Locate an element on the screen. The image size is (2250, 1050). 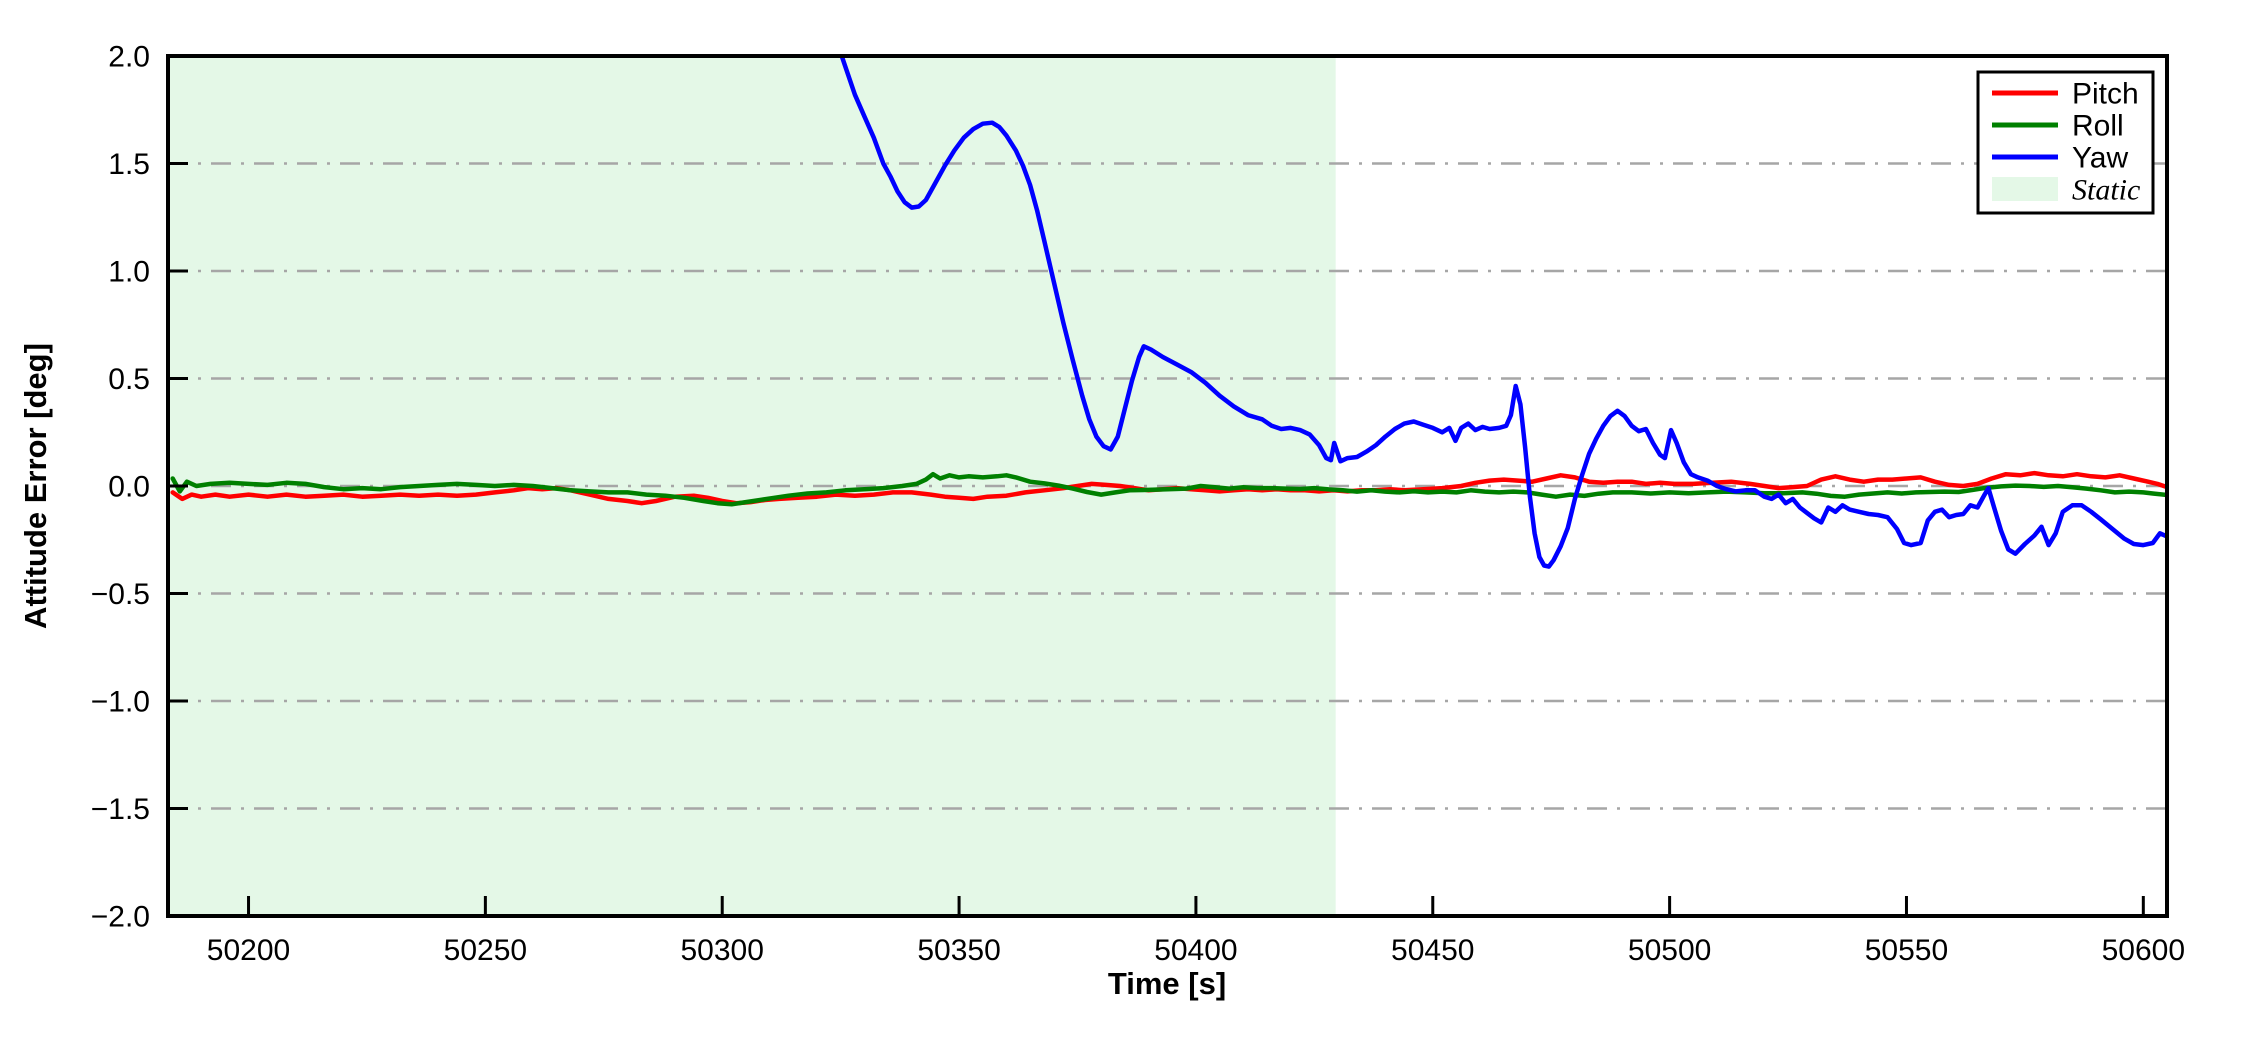
x-tick-label: 50400 is located at coordinates (1195, 950).